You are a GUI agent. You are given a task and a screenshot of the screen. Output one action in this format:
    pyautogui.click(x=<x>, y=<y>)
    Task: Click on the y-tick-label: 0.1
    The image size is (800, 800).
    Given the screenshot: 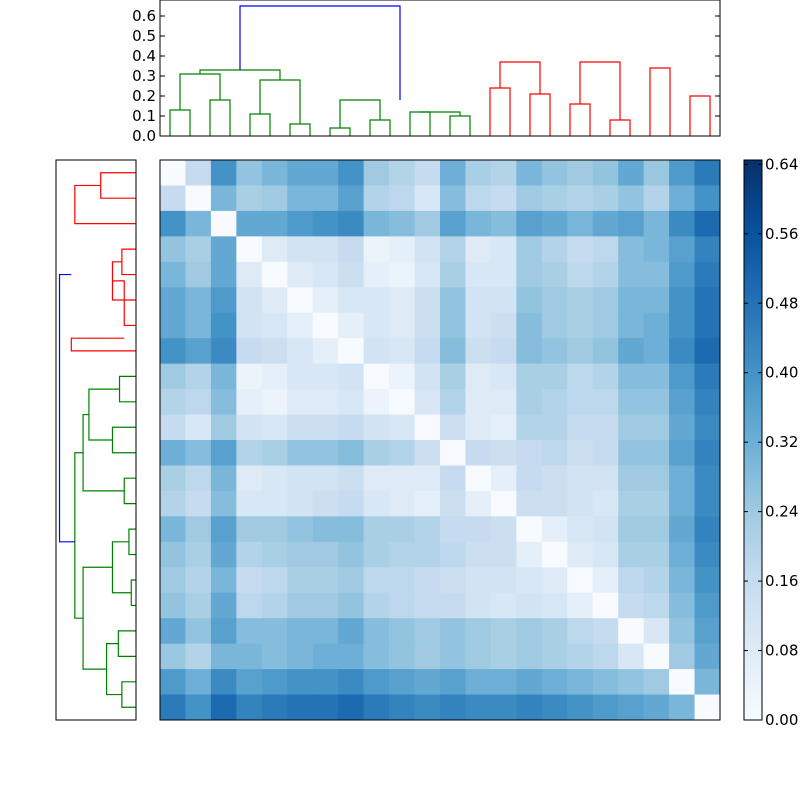 What is the action you would take?
    pyautogui.click(x=144, y=116)
    